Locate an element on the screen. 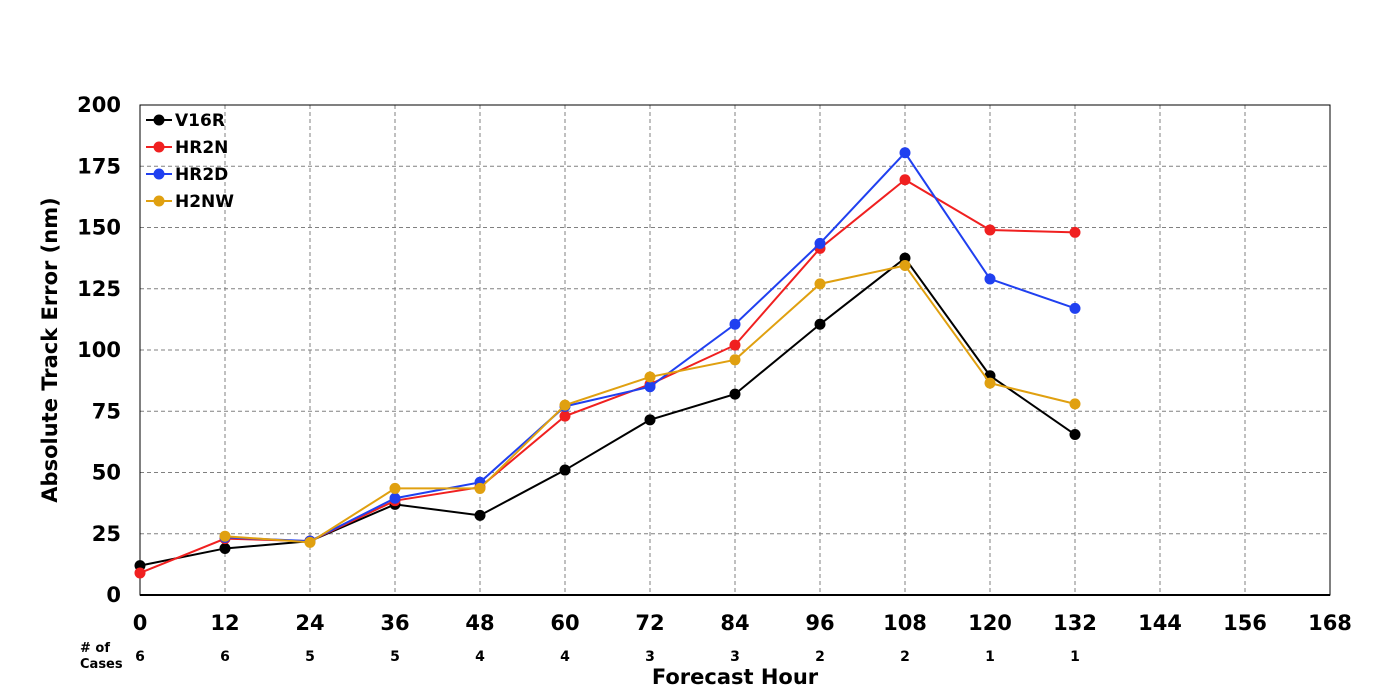 This screenshot has width=1400, height=700. x-tick-label-7: 84 is located at coordinates (734, 623).